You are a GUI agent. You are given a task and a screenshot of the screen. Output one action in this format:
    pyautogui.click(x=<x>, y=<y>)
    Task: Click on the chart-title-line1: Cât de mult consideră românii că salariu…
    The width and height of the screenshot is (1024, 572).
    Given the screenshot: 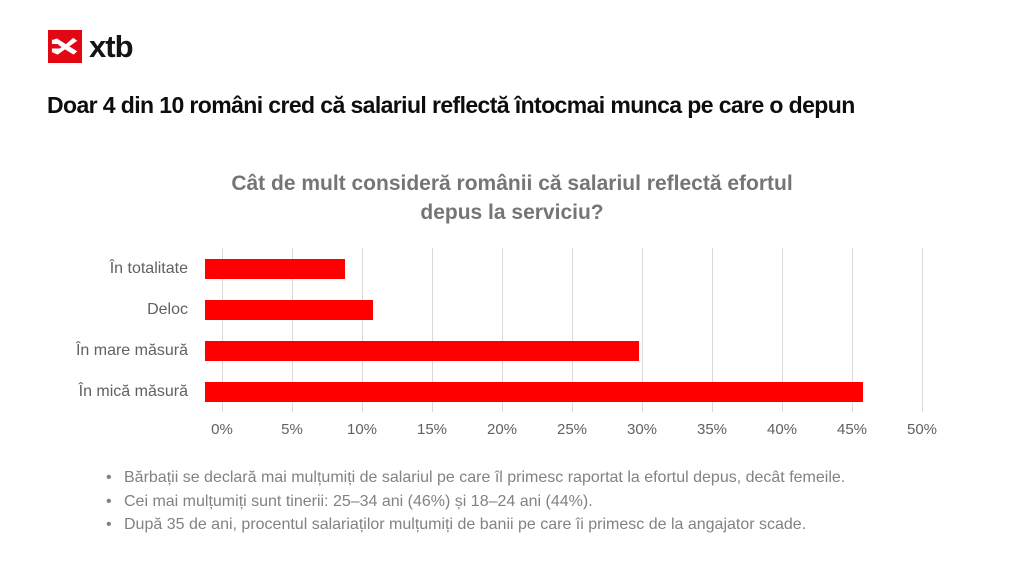 What is the action you would take?
    pyautogui.click(x=512, y=183)
    